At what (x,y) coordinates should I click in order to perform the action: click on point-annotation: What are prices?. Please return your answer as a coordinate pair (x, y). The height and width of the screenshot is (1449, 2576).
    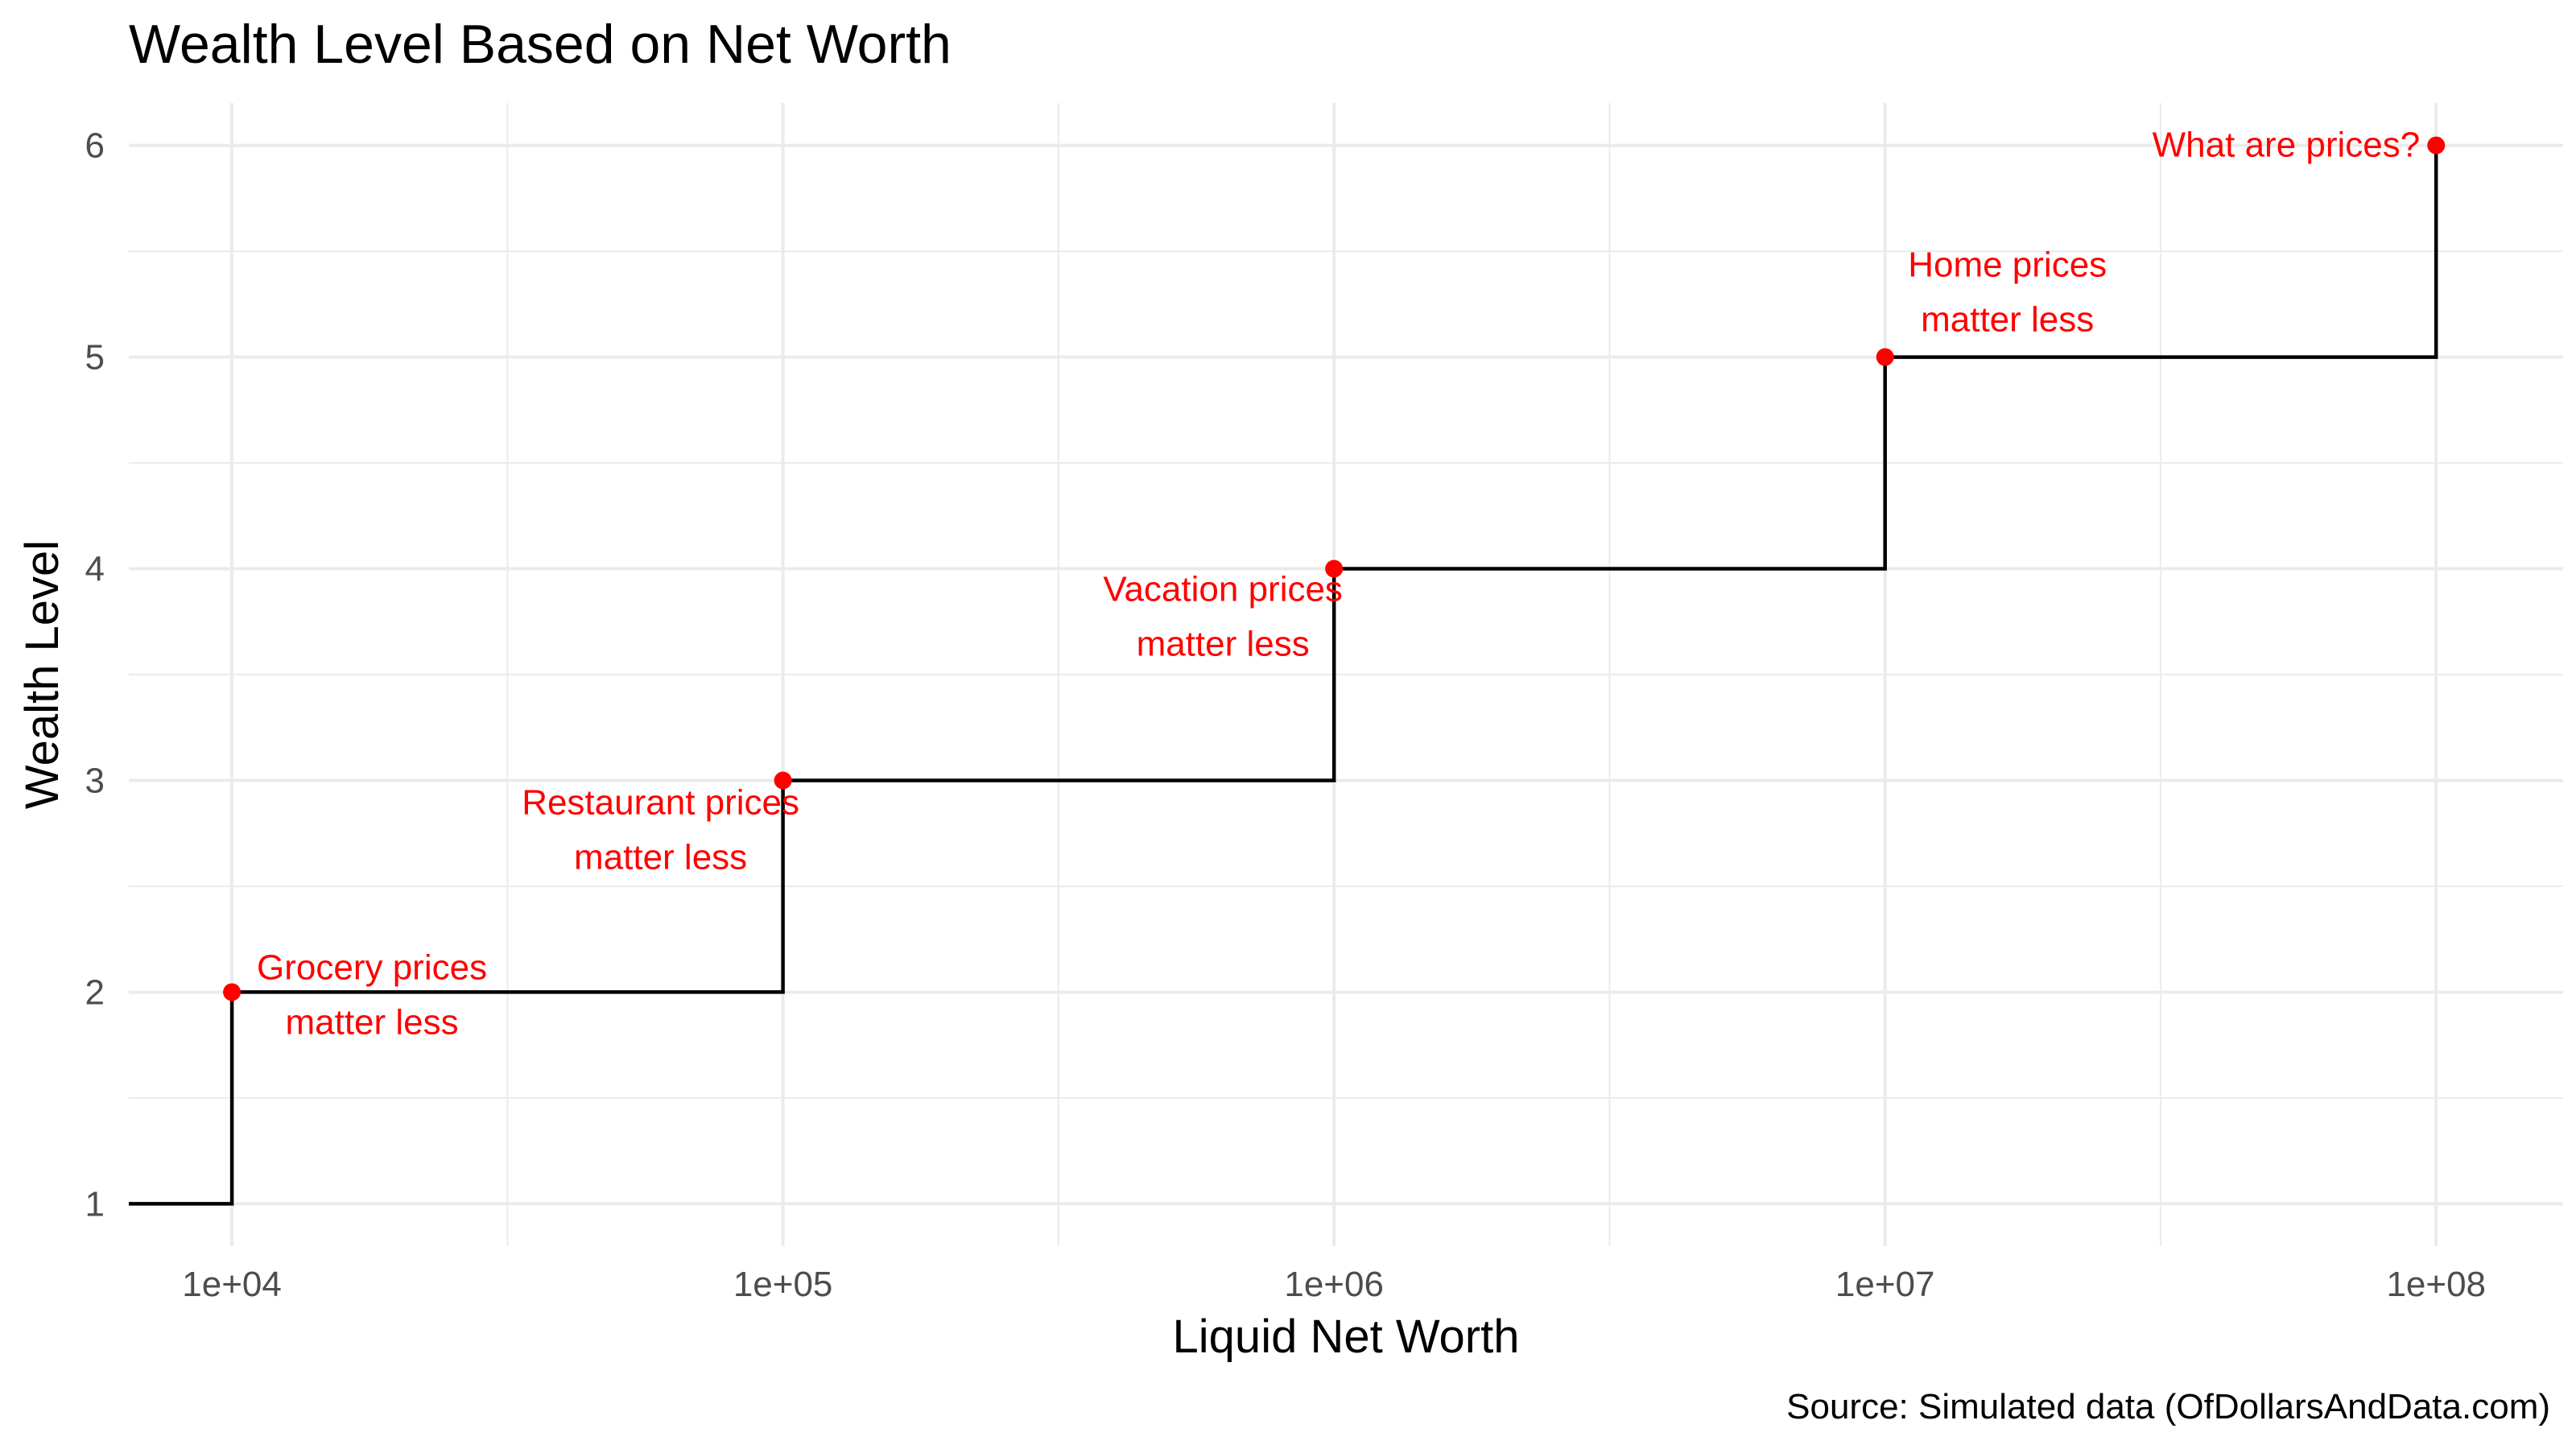
    Looking at the image, I should click on (2287, 145).